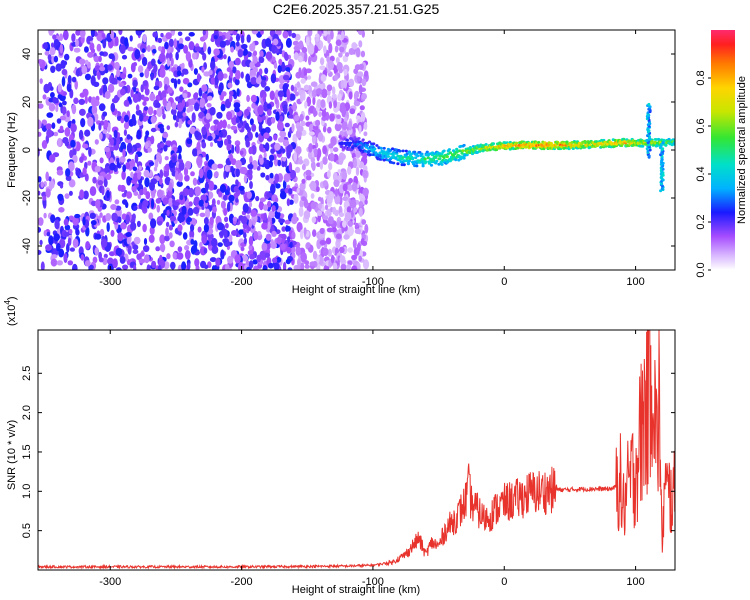  What do you see at coordinates (12, 150) in the screenshot?
I see `spectrogram-ylabel: Frequency (Hz)` at bounding box center [12, 150].